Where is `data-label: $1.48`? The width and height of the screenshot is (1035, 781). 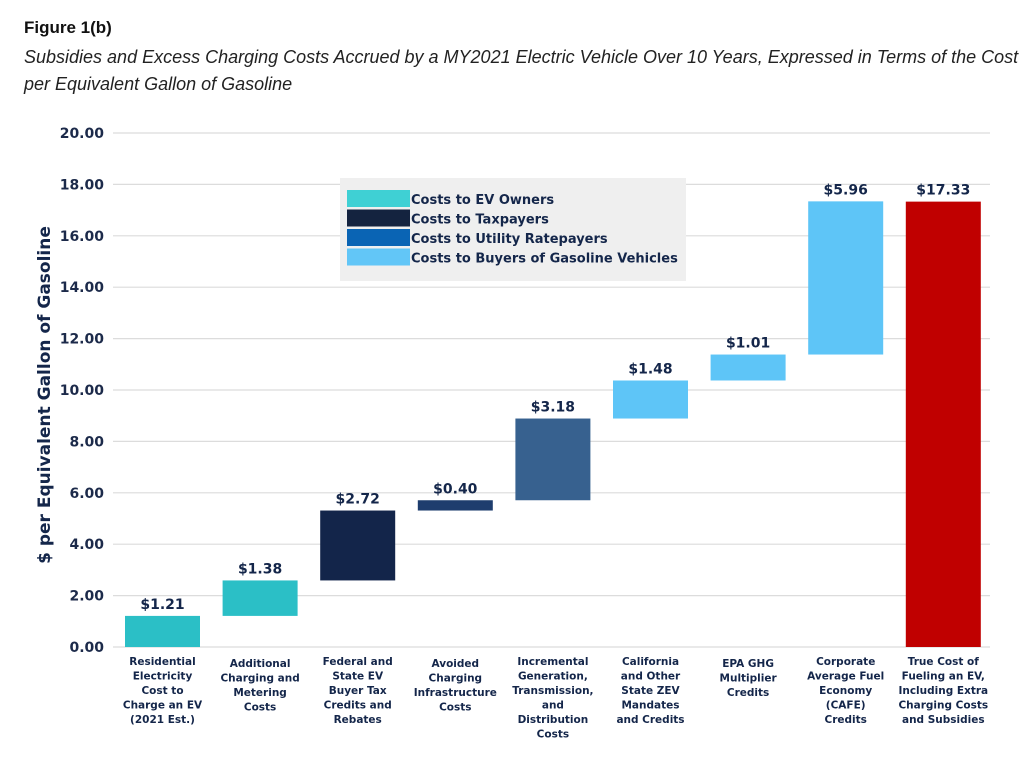
data-label: $1.48 is located at coordinates (650, 369).